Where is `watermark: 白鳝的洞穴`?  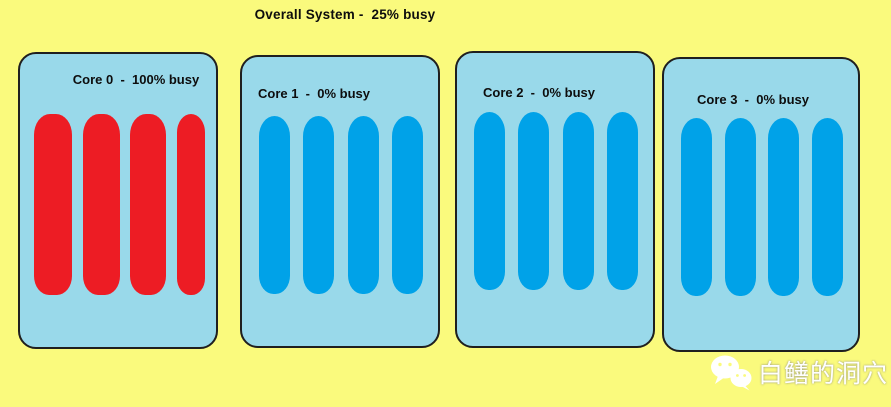 watermark: 白鳝的洞穴 is located at coordinates (798, 373).